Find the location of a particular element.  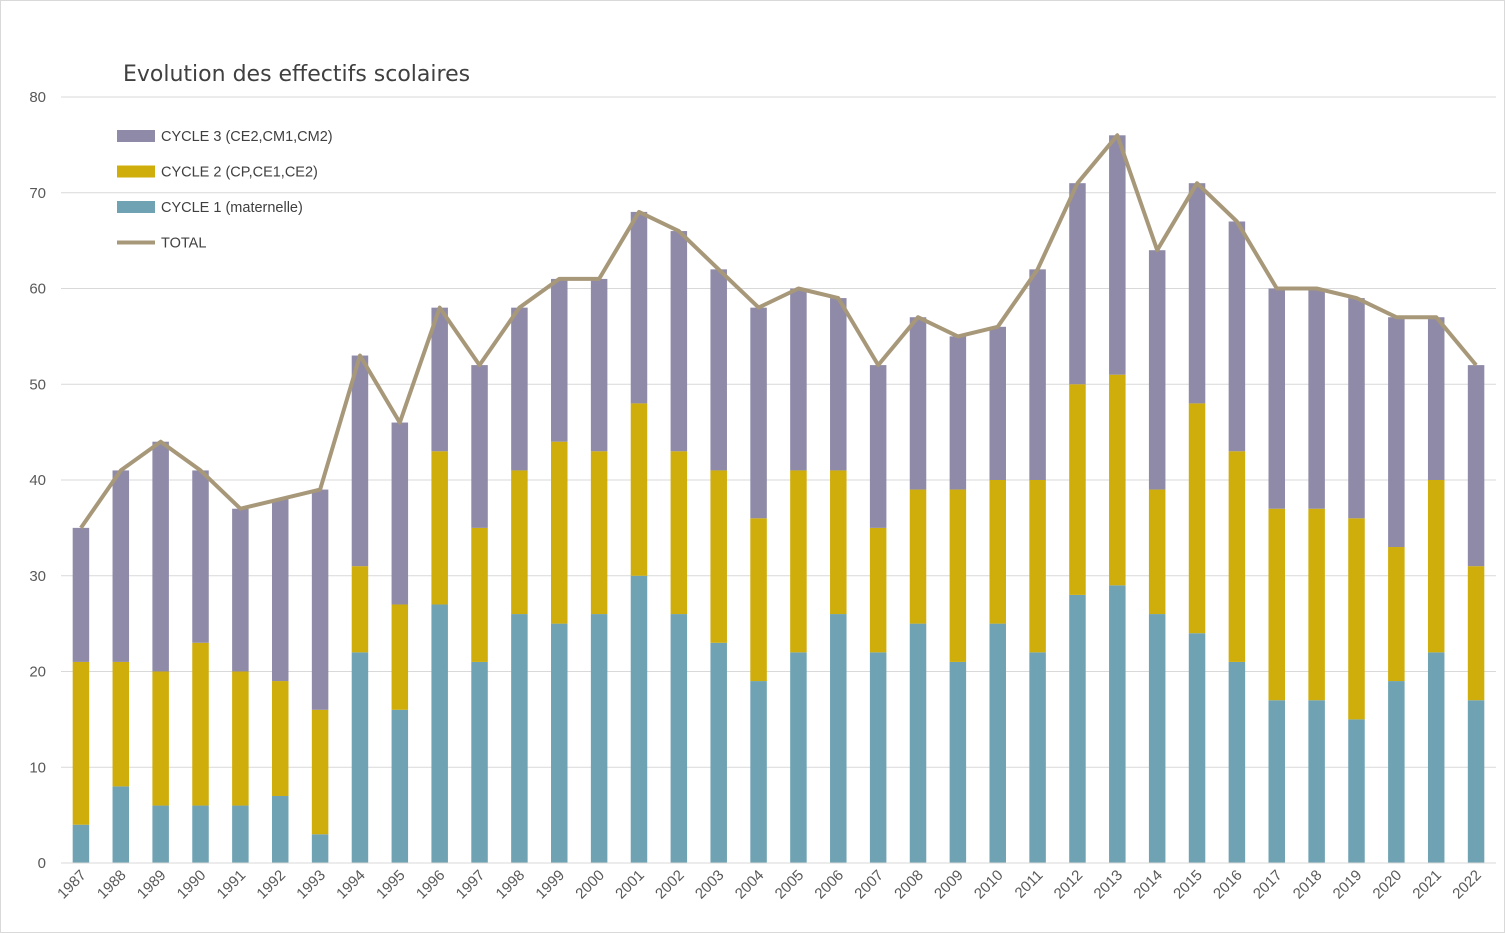

x-tick-label: 2007 is located at coordinates (869, 885).